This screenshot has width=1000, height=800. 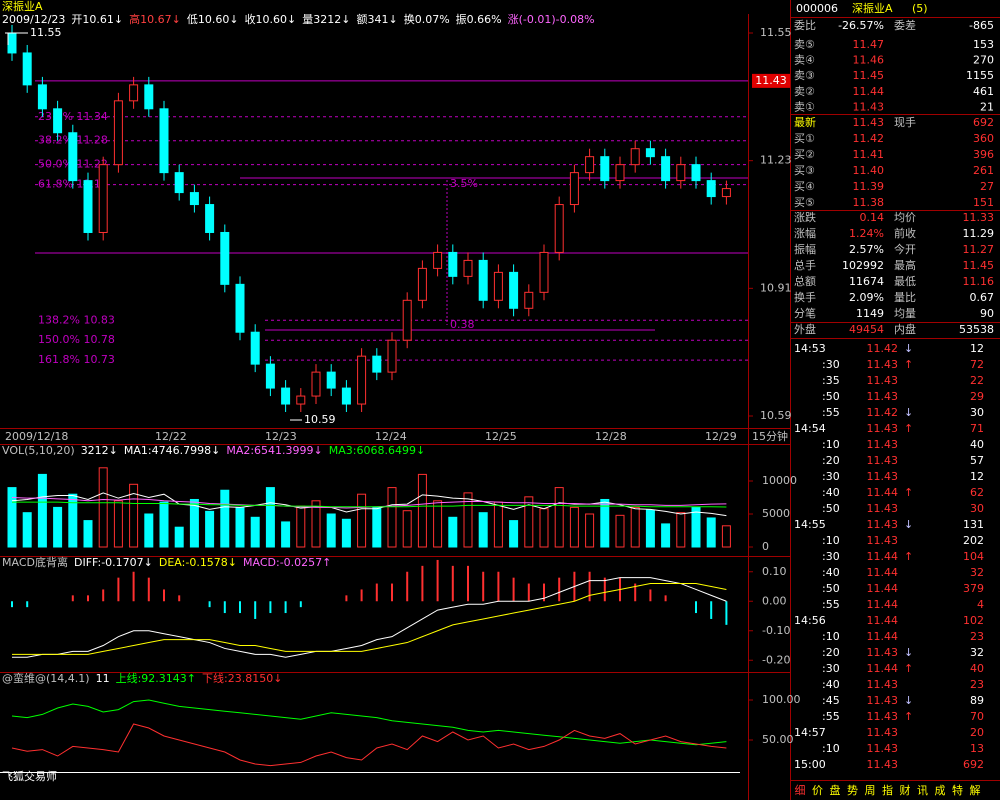 I want to click on cell: 270, so click(x=983, y=60).